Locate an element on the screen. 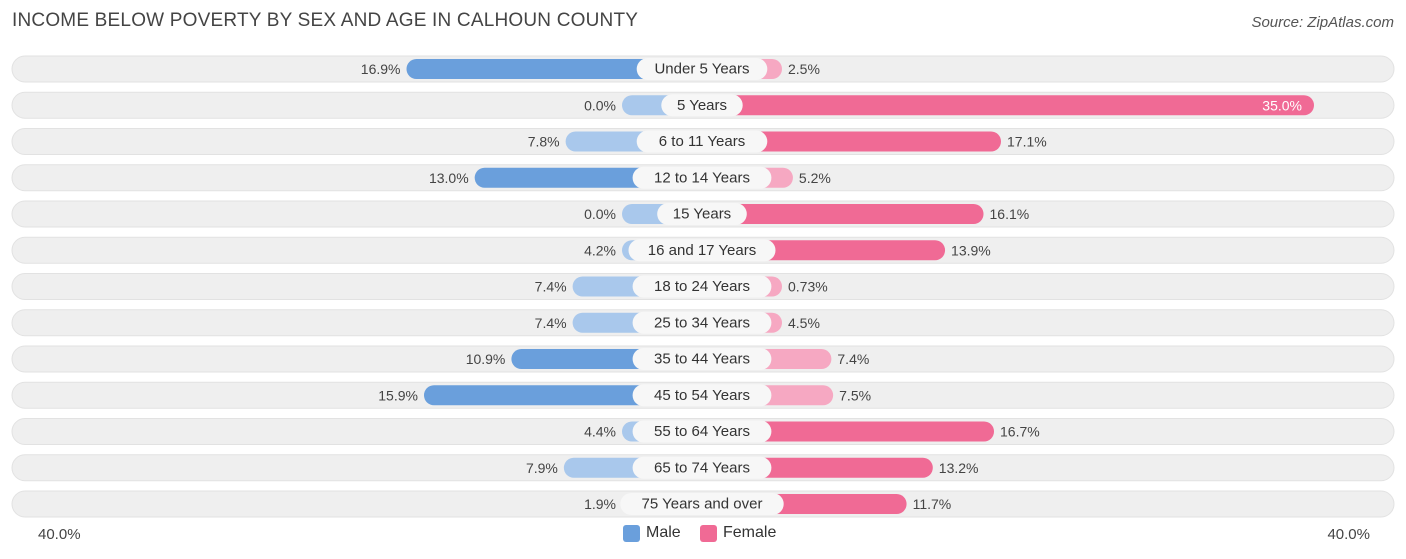 Image resolution: width=1406 pixels, height=559 pixels. category-label: 45 to 54 Years is located at coordinates (702, 395).